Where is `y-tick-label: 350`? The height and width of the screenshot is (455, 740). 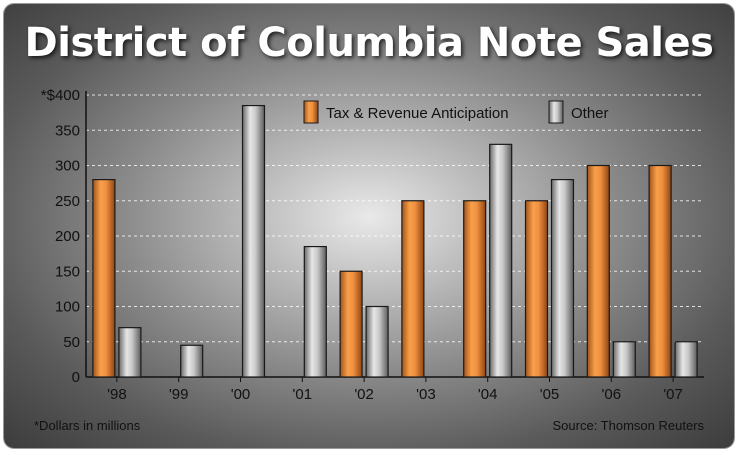 y-tick-label: 350 is located at coordinates (67, 130).